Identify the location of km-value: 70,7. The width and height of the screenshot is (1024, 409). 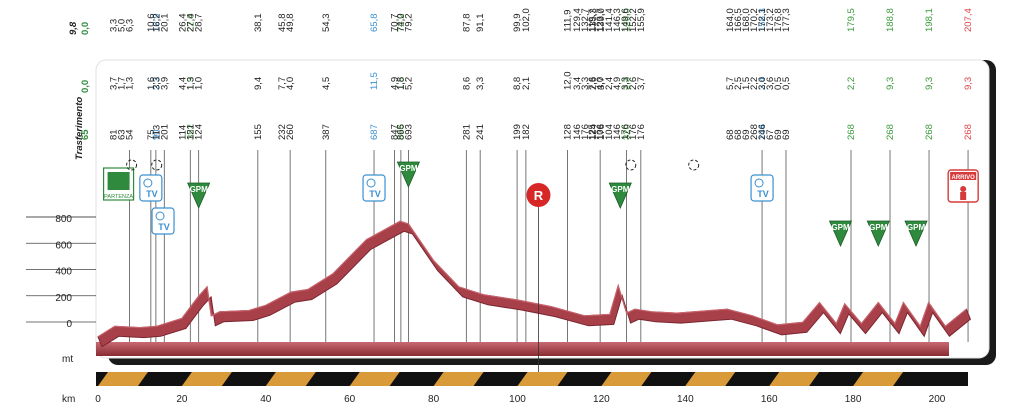
(395, 23).